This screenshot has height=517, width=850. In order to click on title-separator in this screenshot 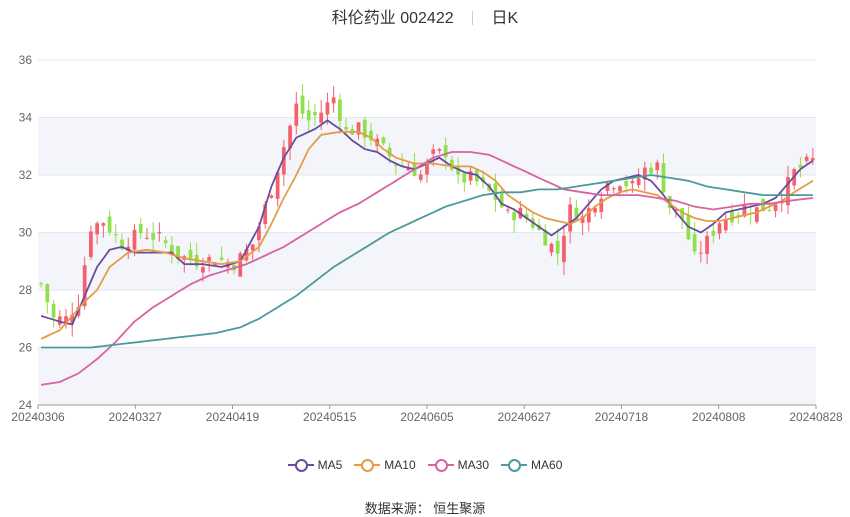, I will do `click(473, 18)`.